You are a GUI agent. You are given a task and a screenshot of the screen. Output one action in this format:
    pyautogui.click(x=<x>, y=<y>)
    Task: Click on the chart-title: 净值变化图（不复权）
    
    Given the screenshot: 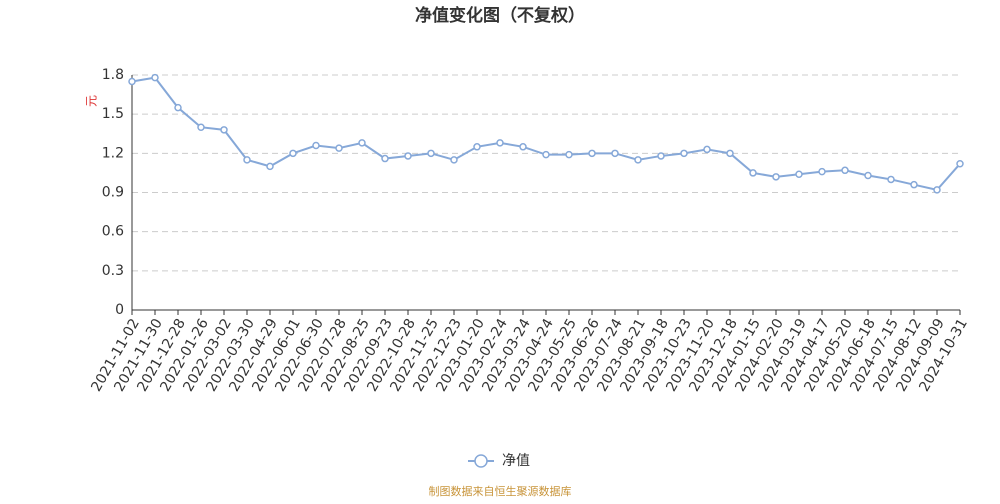 What is the action you would take?
    pyautogui.click(x=500, y=15)
    